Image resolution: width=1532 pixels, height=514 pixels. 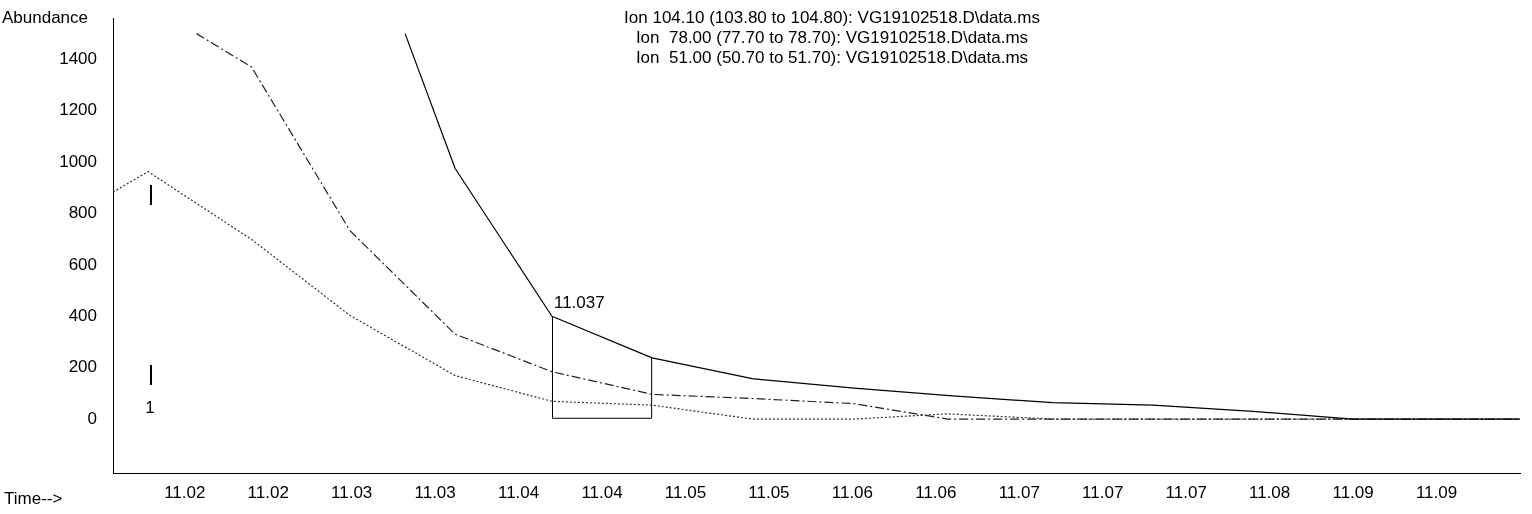 I want to click on y-tick-label: 1200, so click(x=78, y=110).